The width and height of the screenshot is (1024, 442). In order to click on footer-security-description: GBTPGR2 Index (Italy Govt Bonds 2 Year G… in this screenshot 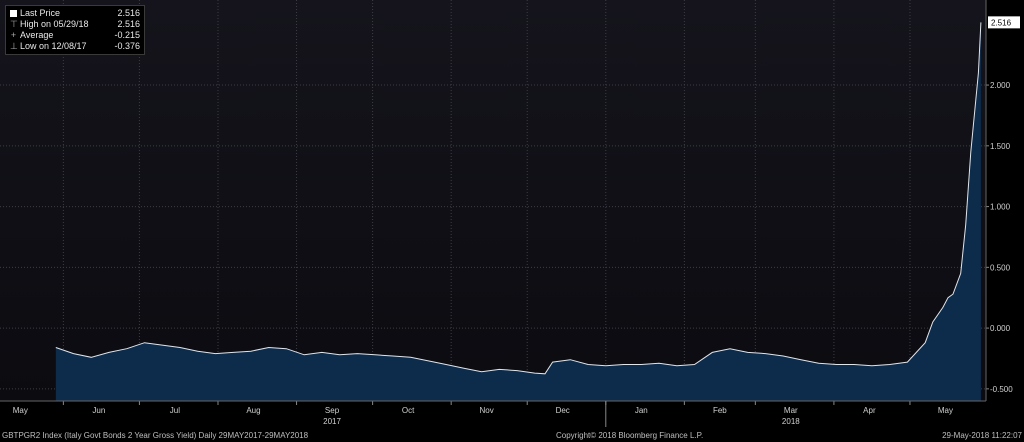, I will do `click(155, 435)`.